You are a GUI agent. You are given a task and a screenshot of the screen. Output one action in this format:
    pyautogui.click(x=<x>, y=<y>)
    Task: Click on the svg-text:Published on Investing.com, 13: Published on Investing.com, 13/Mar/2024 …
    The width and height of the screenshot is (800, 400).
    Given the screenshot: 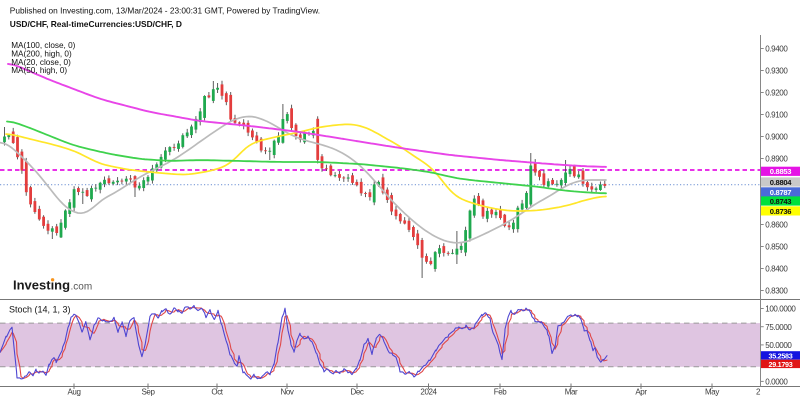 What is the action you would take?
    pyautogui.click(x=165, y=11)
    